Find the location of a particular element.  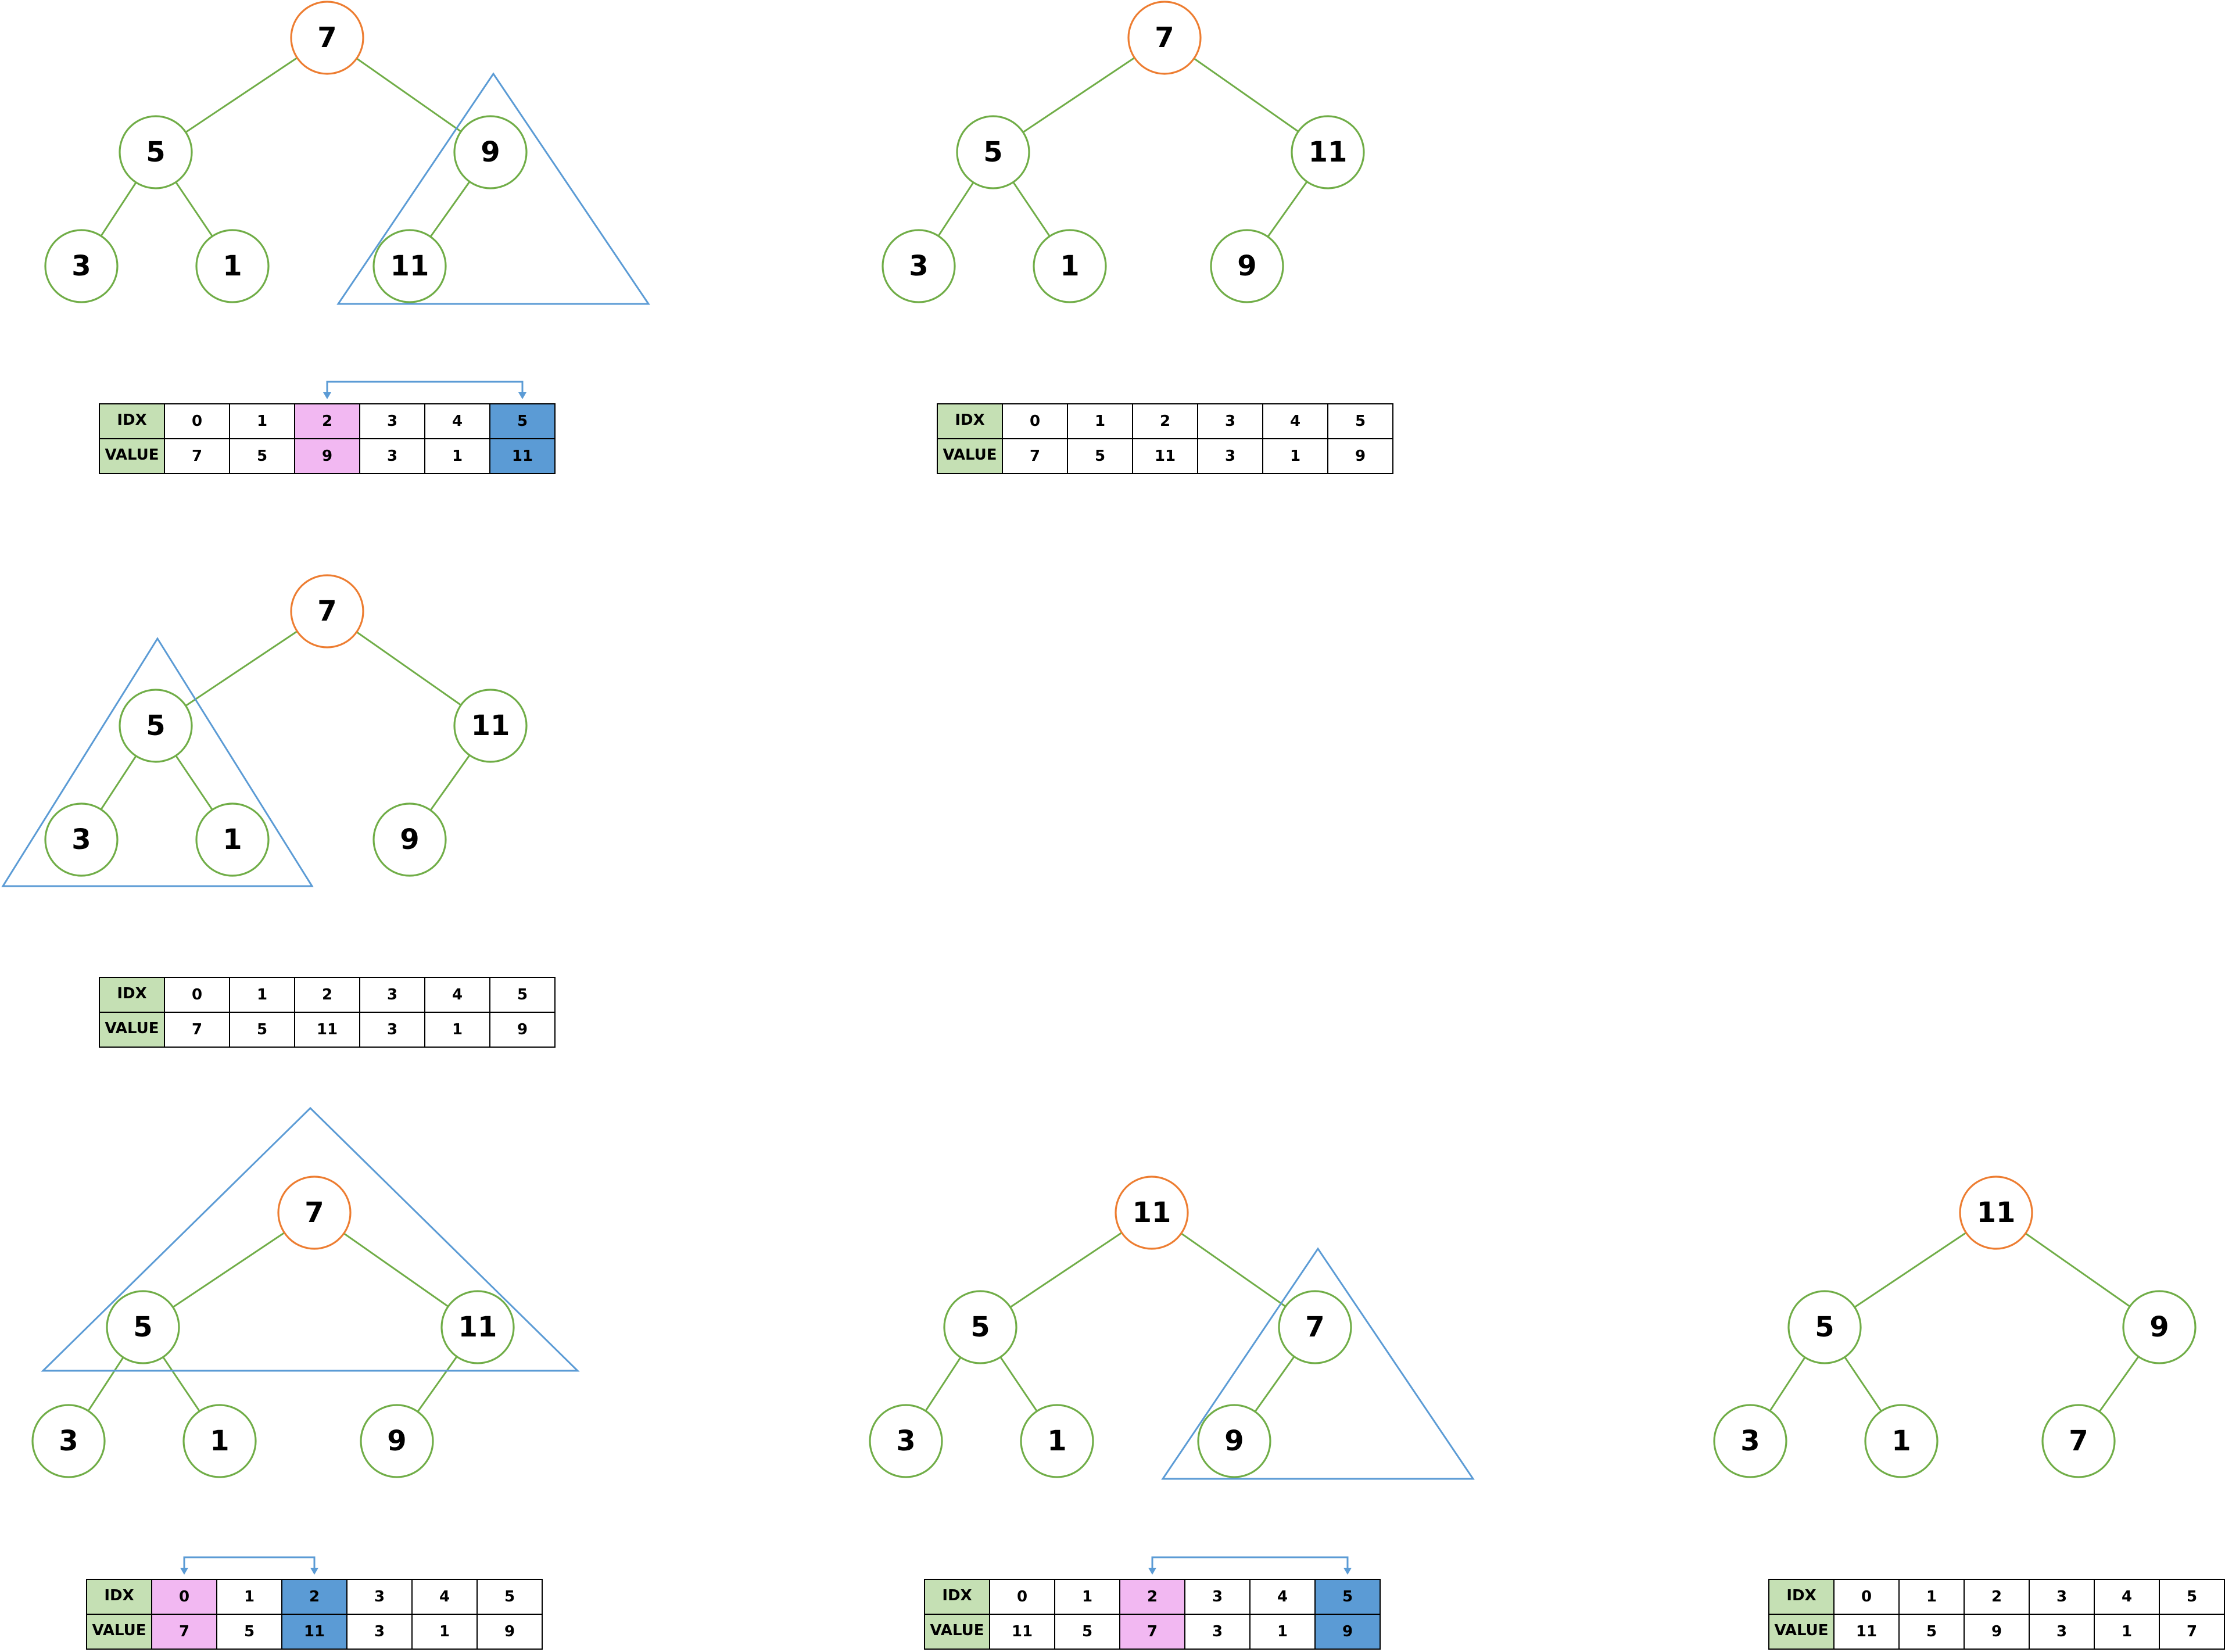

tree-node: 3 is located at coordinates (81, 266).